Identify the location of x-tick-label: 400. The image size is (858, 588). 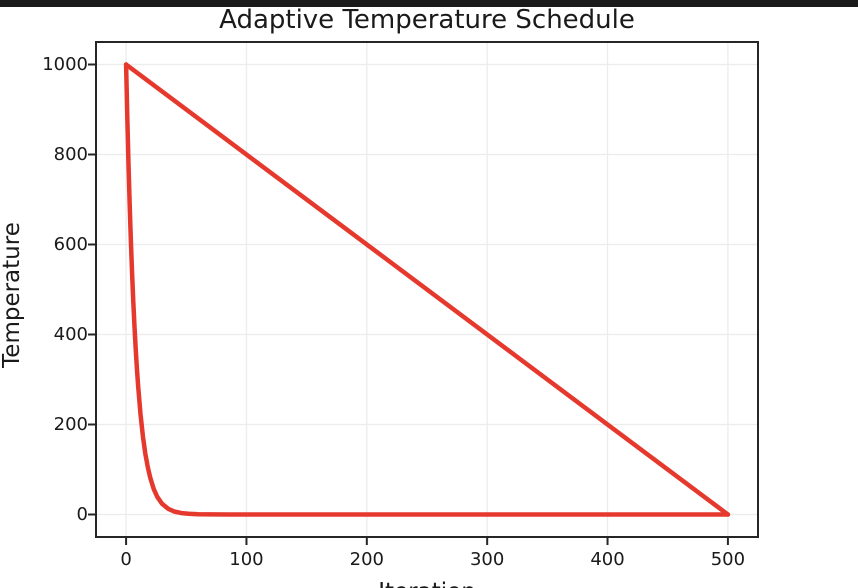
(607, 559).